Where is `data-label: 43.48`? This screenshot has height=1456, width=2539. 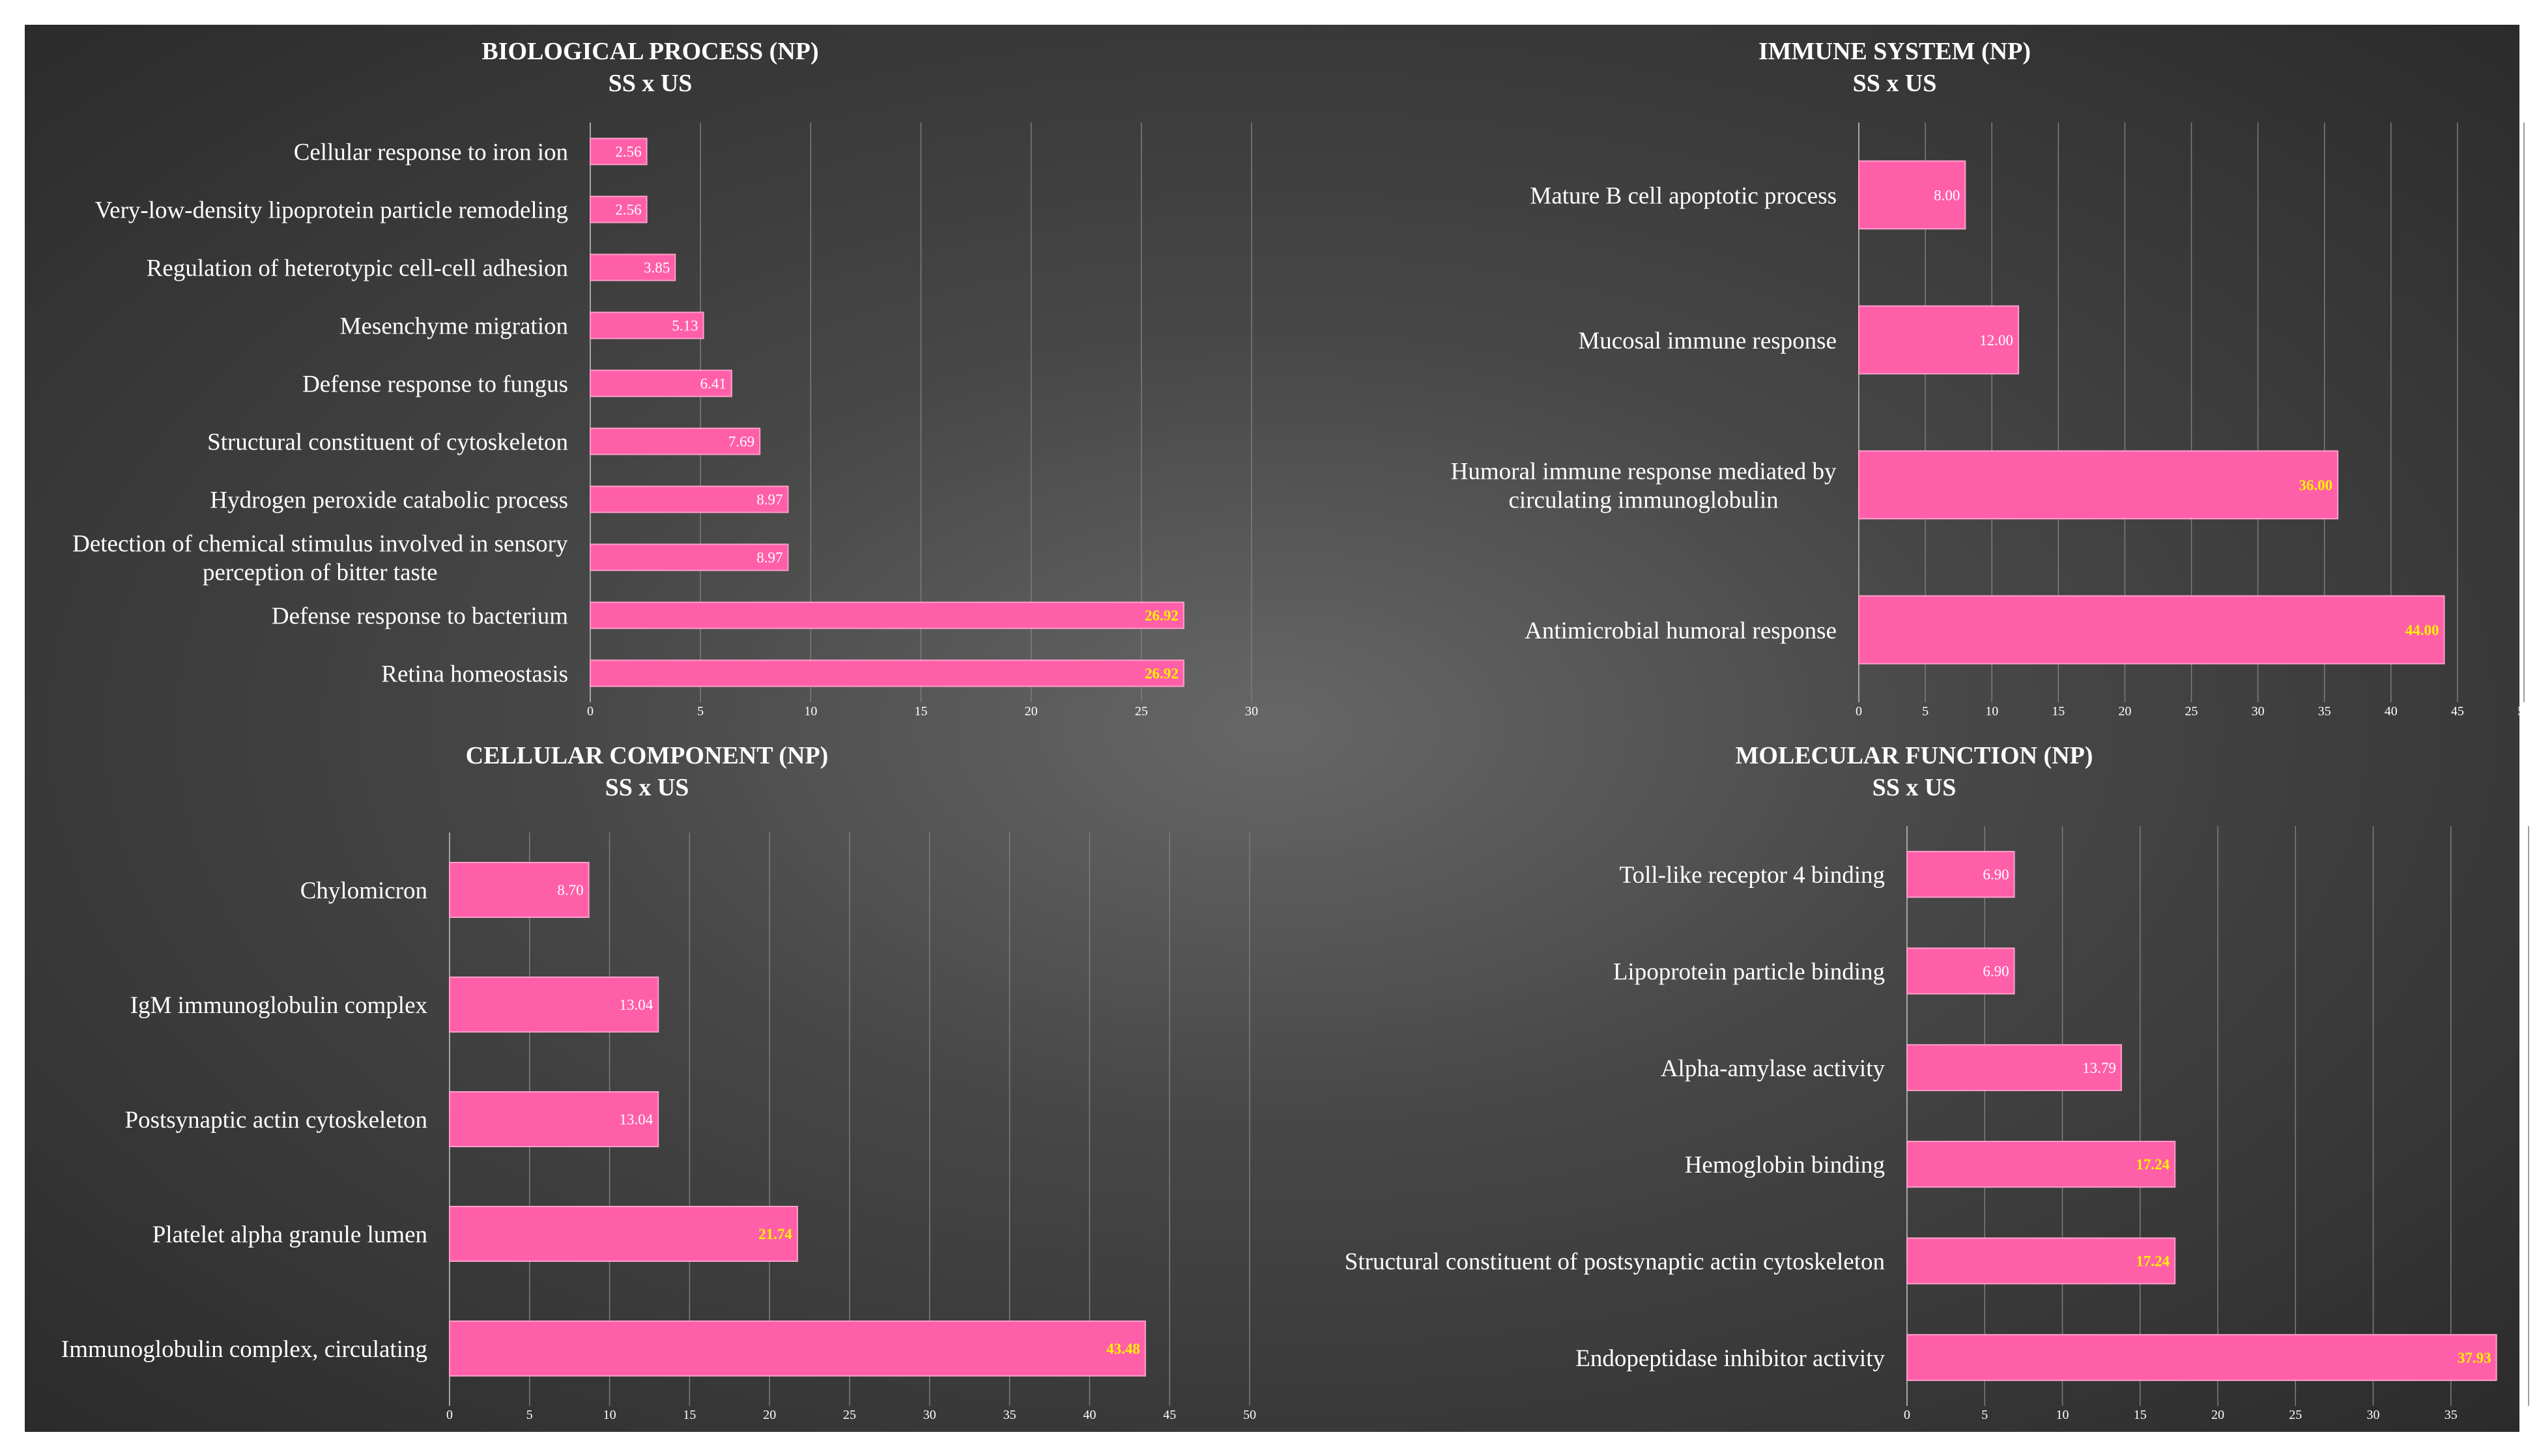
data-label: 43.48 is located at coordinates (1123, 1349).